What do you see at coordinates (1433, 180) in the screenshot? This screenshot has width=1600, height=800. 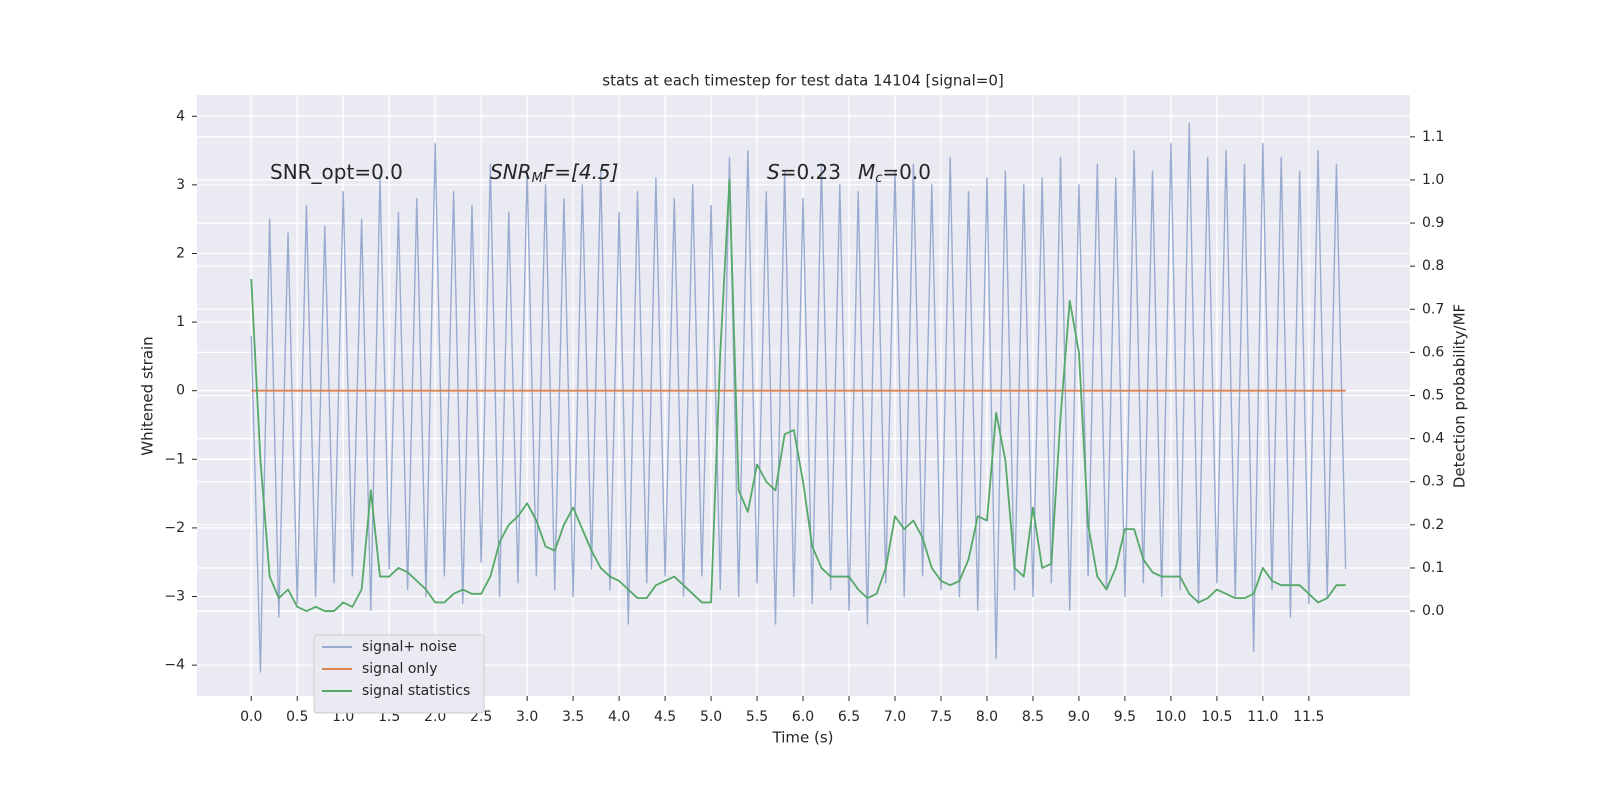 I see `y2-tick-label: 1.0` at bounding box center [1433, 180].